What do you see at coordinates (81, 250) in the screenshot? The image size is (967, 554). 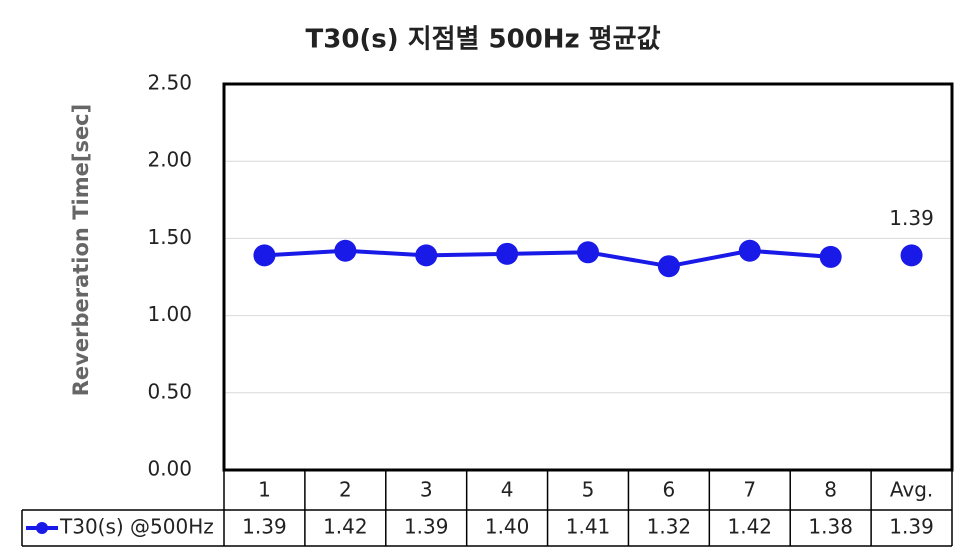 I see `y-axis-label: Reverberation Time[sec]` at bounding box center [81, 250].